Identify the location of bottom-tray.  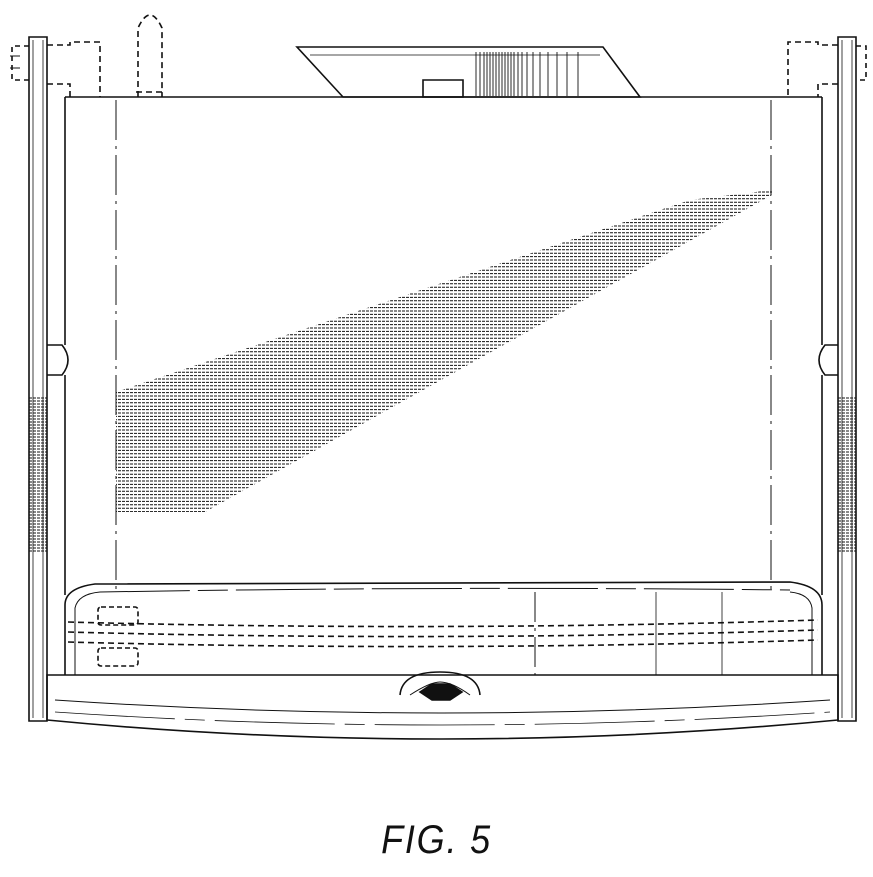
(443, 628).